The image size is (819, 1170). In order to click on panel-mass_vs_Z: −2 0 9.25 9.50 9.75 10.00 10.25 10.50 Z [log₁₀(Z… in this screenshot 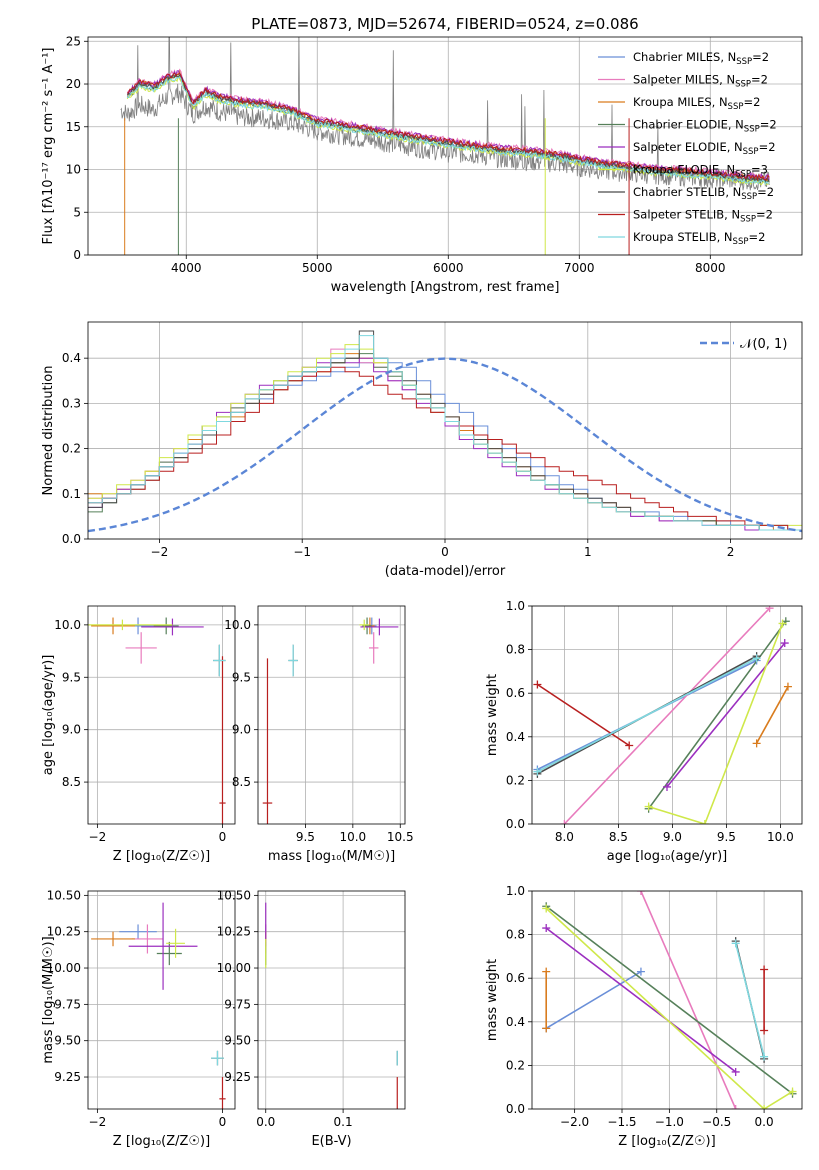, I will do `click(138, 1018)`.